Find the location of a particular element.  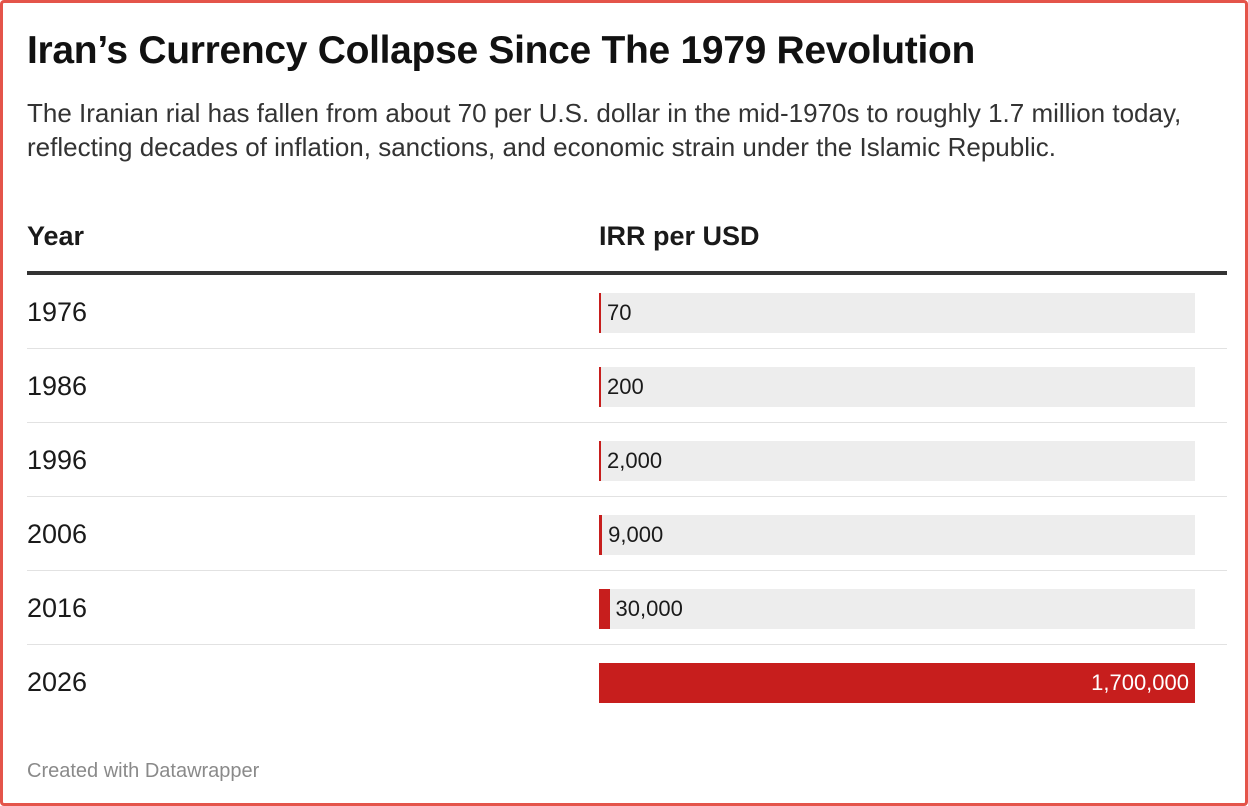

table-row: 2006 9,000 is located at coordinates (627, 534).